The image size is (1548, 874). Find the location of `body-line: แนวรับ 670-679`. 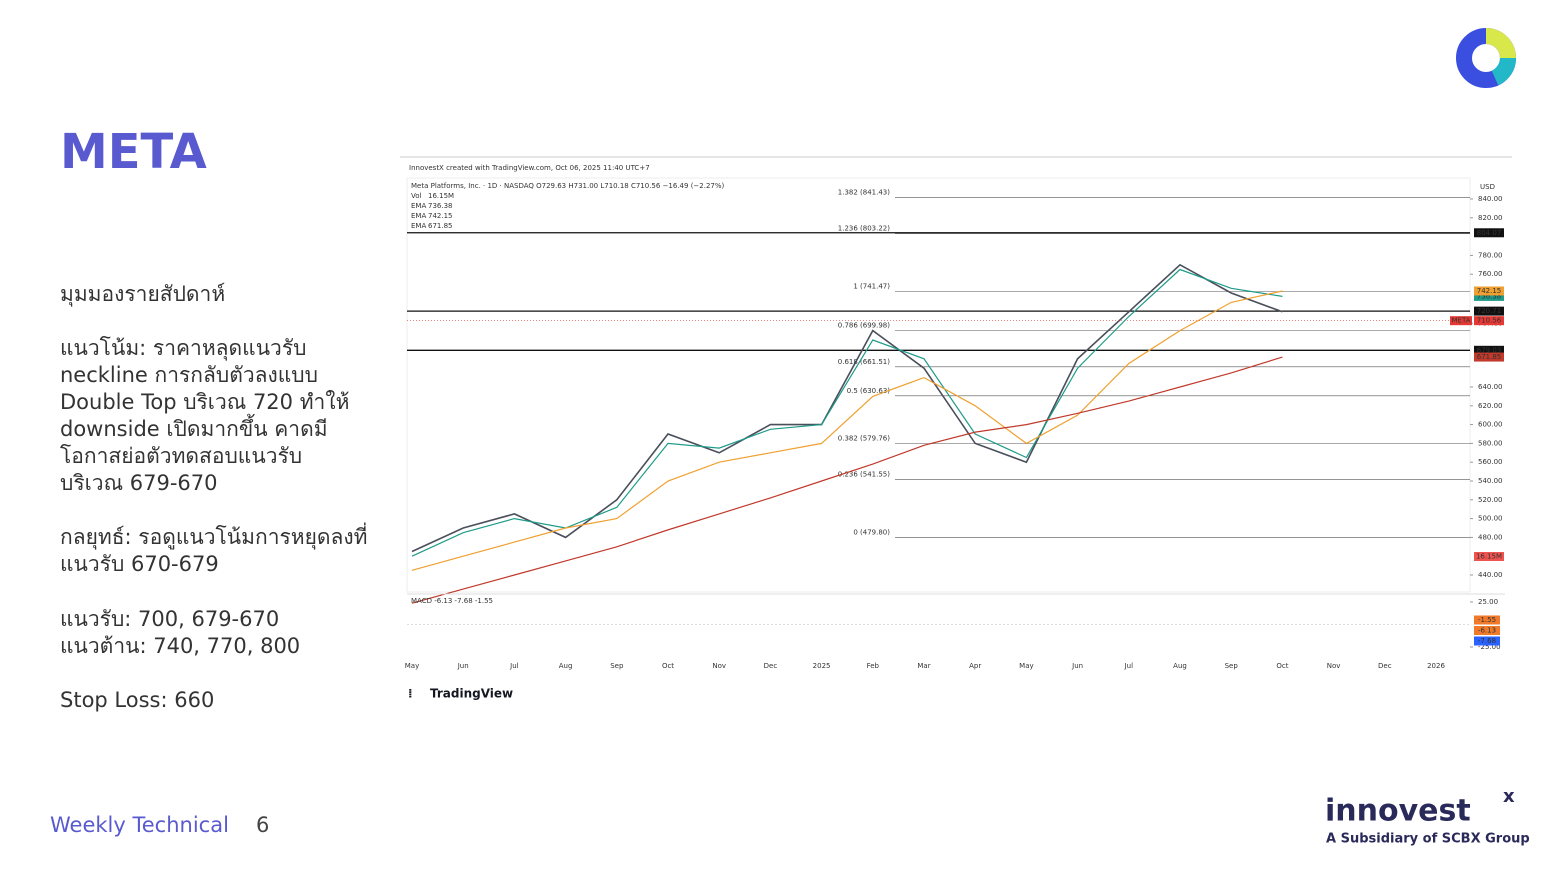

body-line: แนวรับ 670-679 is located at coordinates (139, 564).